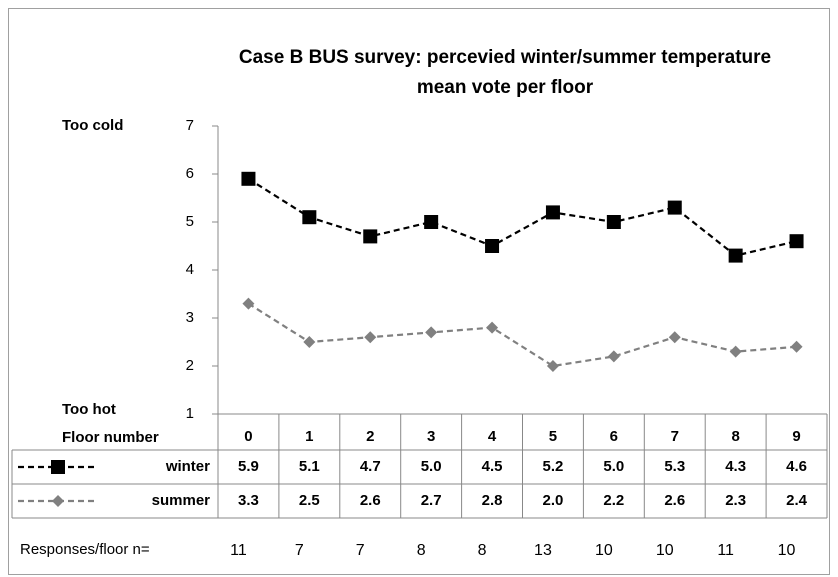  Describe the element at coordinates (796, 436) in the screenshot. I see `x-tick-label: 9` at that location.